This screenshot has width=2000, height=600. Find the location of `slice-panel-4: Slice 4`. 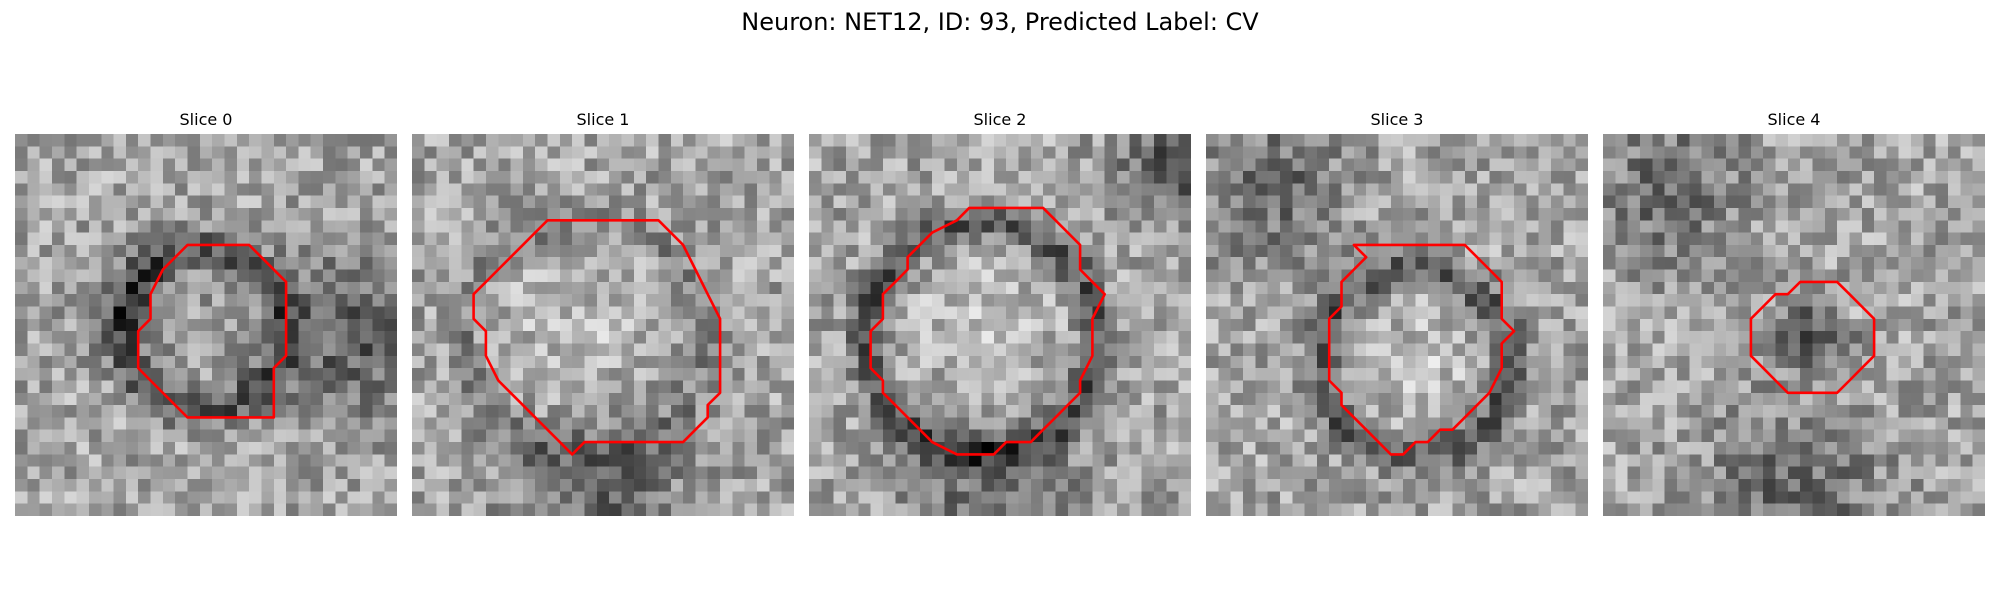

slice-panel-4: Slice 4 is located at coordinates (1794, 312).